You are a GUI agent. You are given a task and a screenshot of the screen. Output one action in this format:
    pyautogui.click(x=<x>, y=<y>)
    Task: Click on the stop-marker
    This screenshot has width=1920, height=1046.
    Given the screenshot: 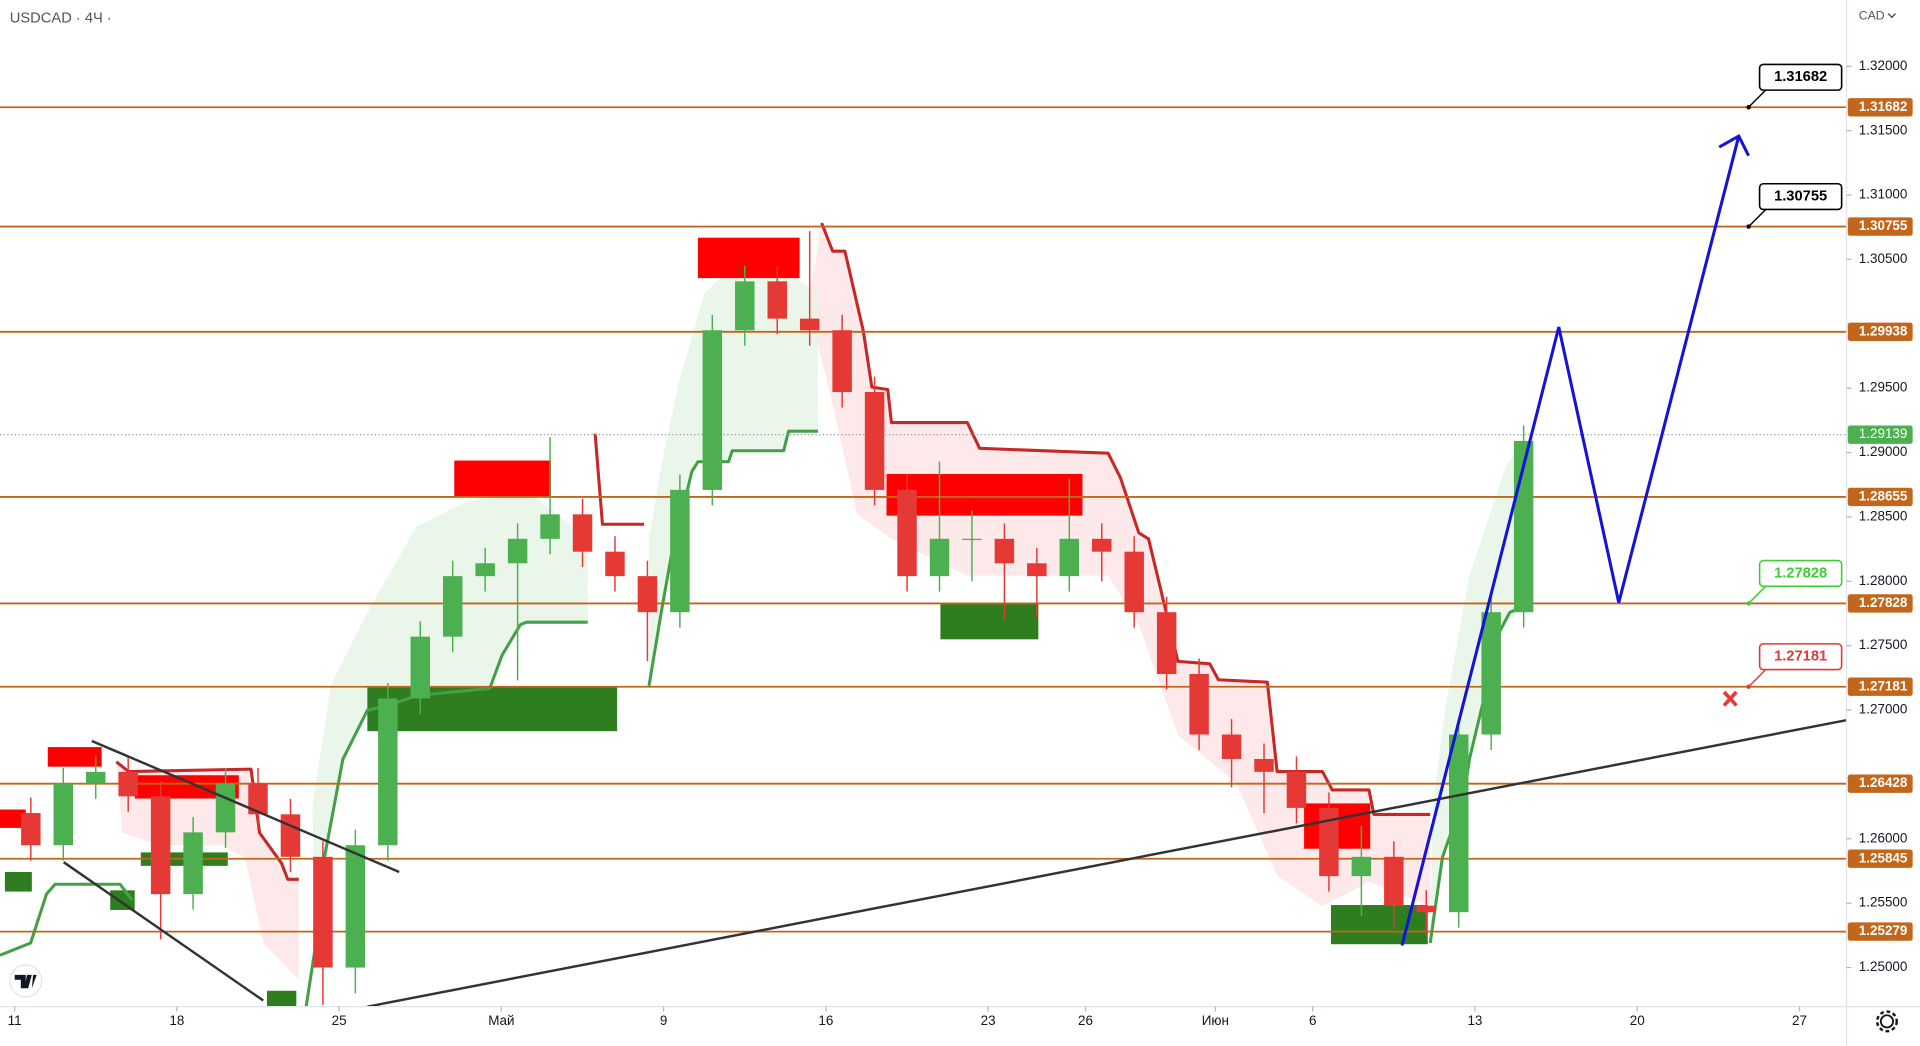 What is the action you would take?
    pyautogui.click(x=1730, y=698)
    